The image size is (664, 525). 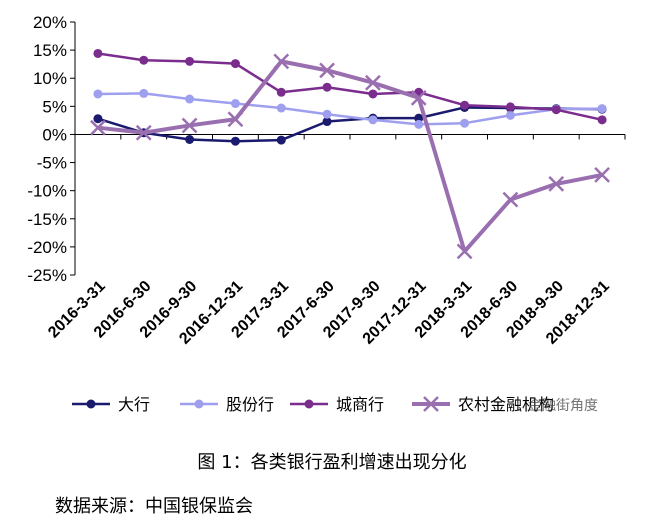 What do you see at coordinates (50, 22) in the screenshot?
I see `y-tick-label: 20%` at bounding box center [50, 22].